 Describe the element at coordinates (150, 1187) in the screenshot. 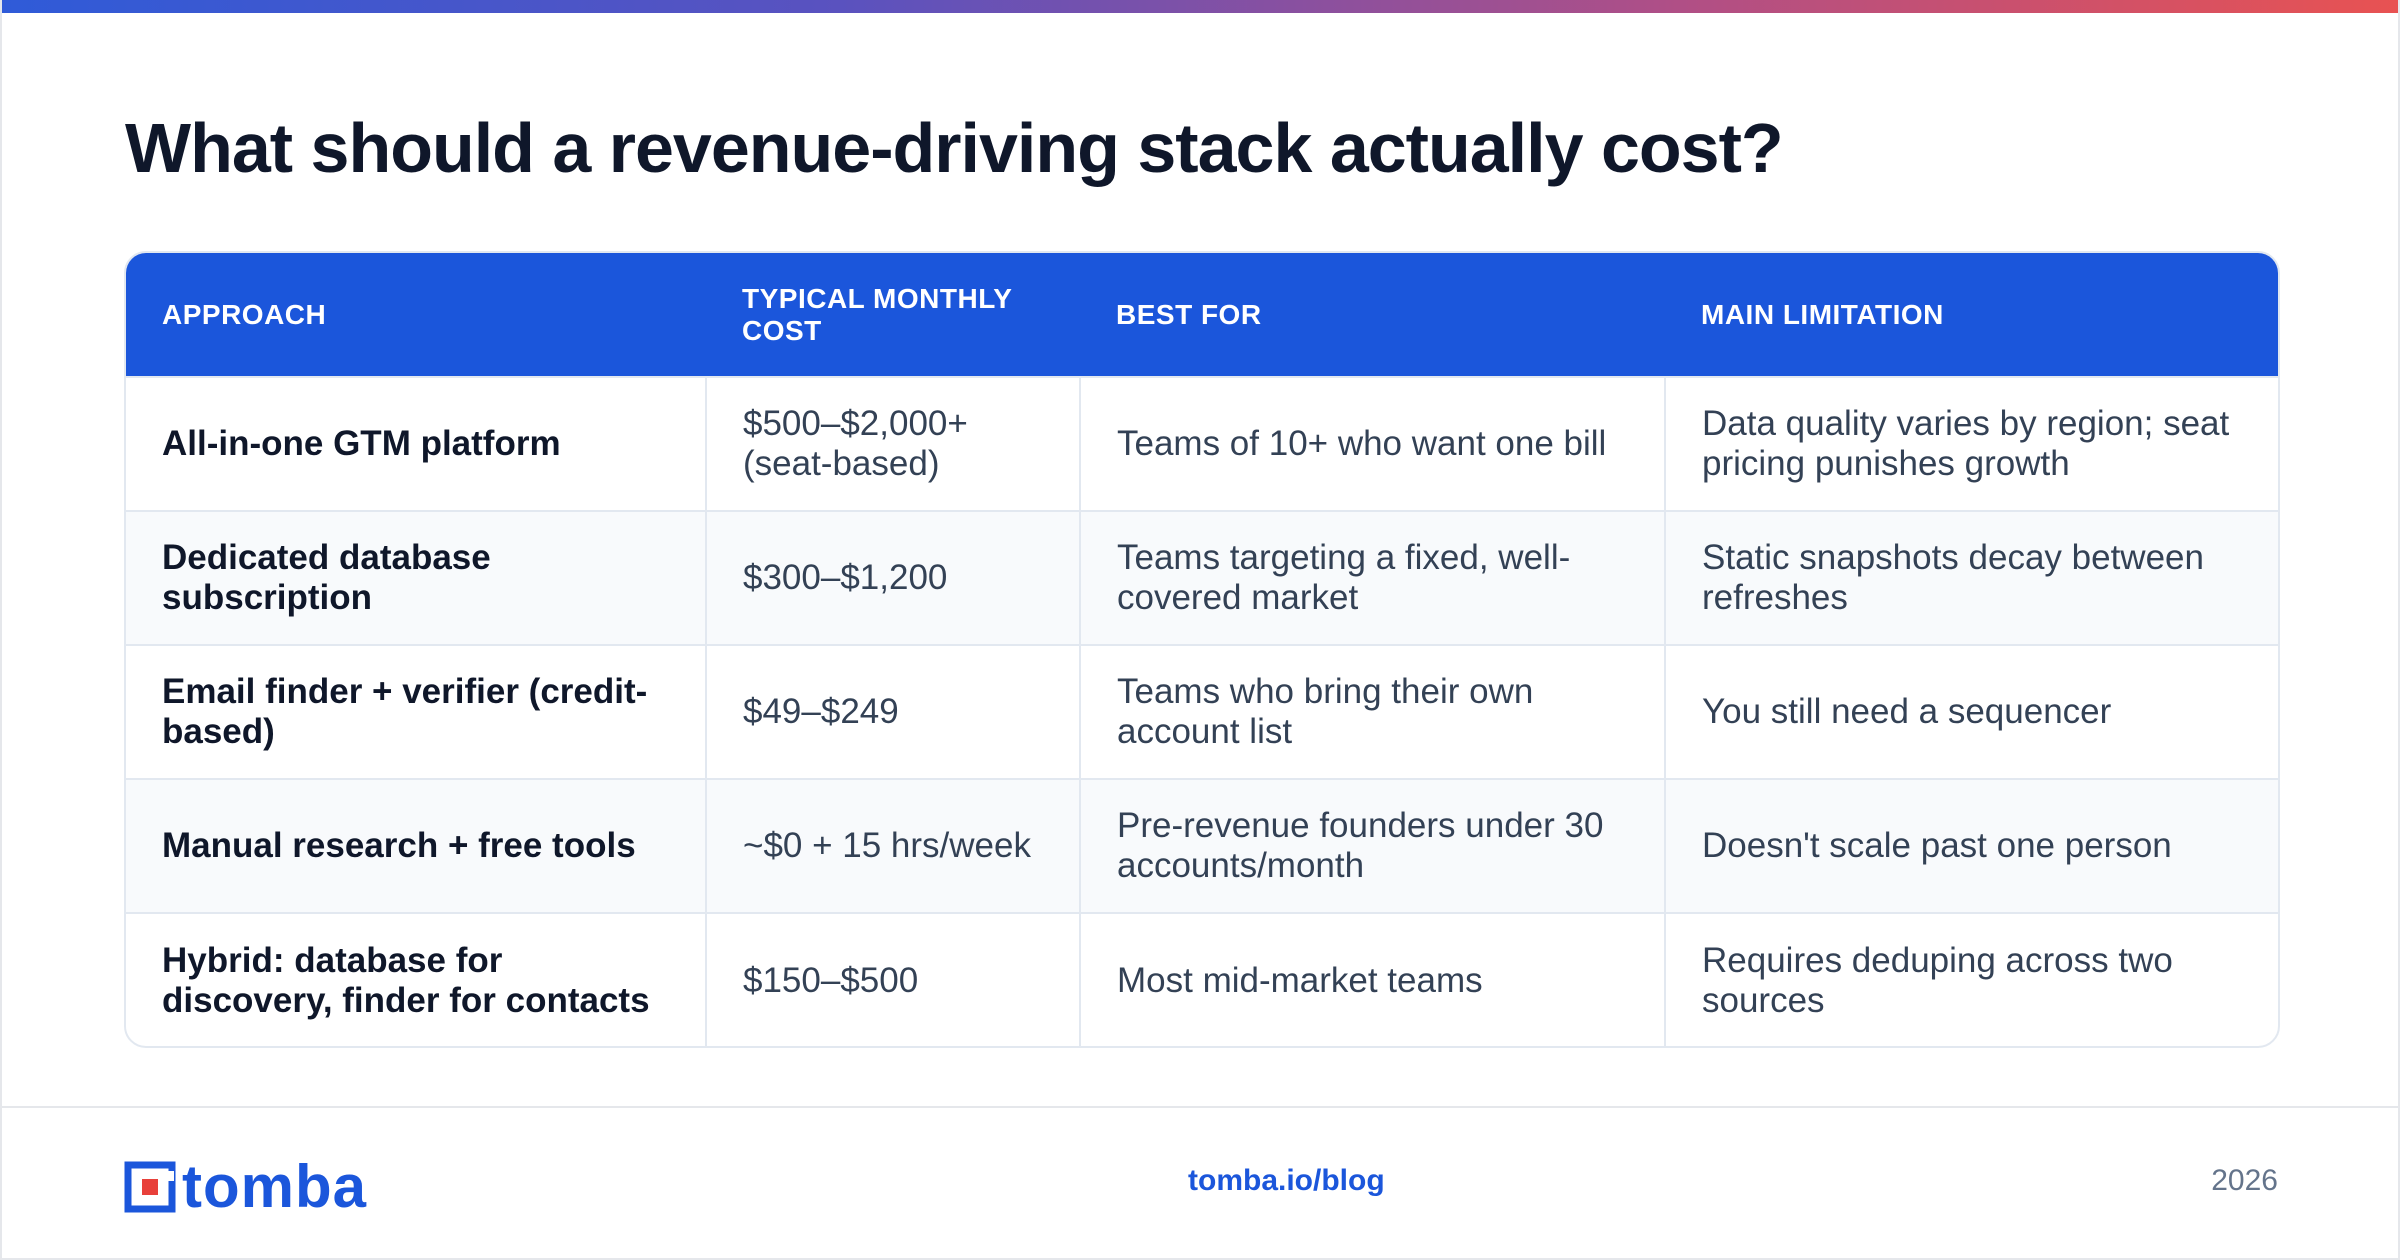

I see `tomba-logo-icon` at that location.